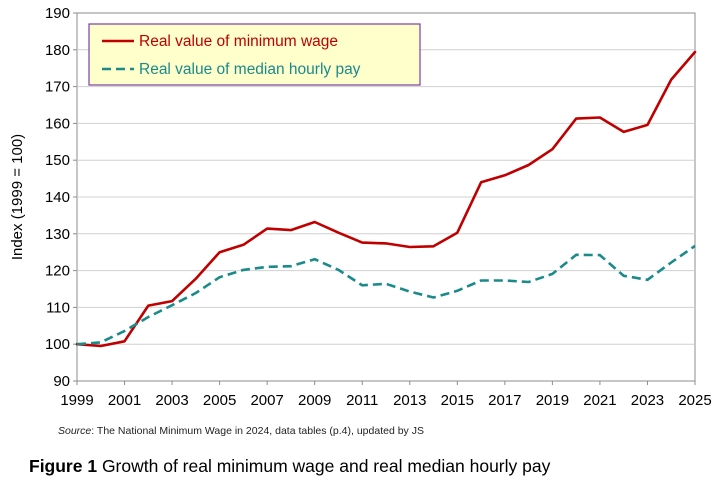 This screenshot has height=492, width=720. I want to click on legend-label: Real value of median hourly pay, so click(250, 69).